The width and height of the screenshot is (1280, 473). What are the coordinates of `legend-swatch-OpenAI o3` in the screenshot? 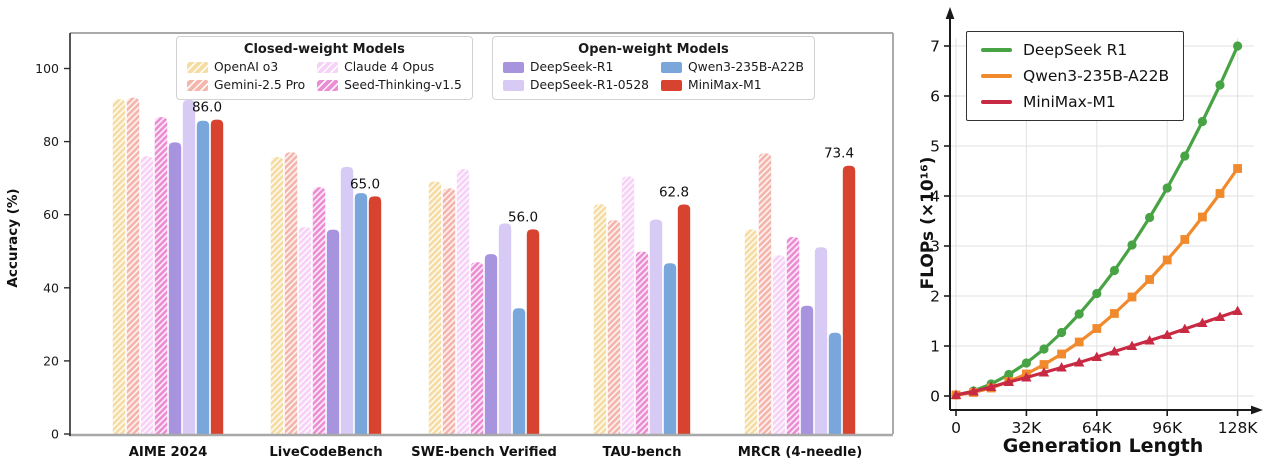 It's located at (197, 67).